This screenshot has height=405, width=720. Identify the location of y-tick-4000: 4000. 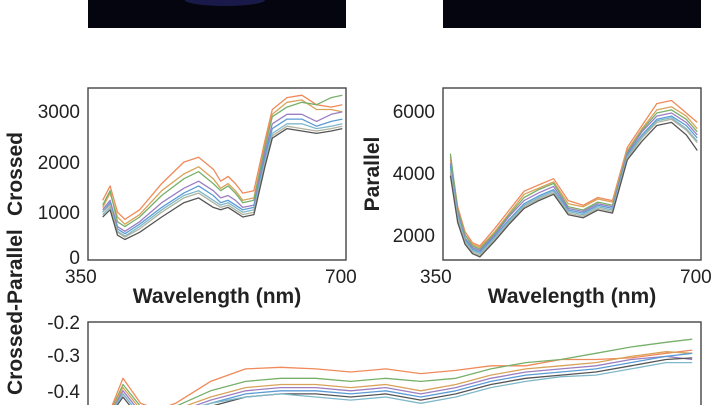
(414, 174).